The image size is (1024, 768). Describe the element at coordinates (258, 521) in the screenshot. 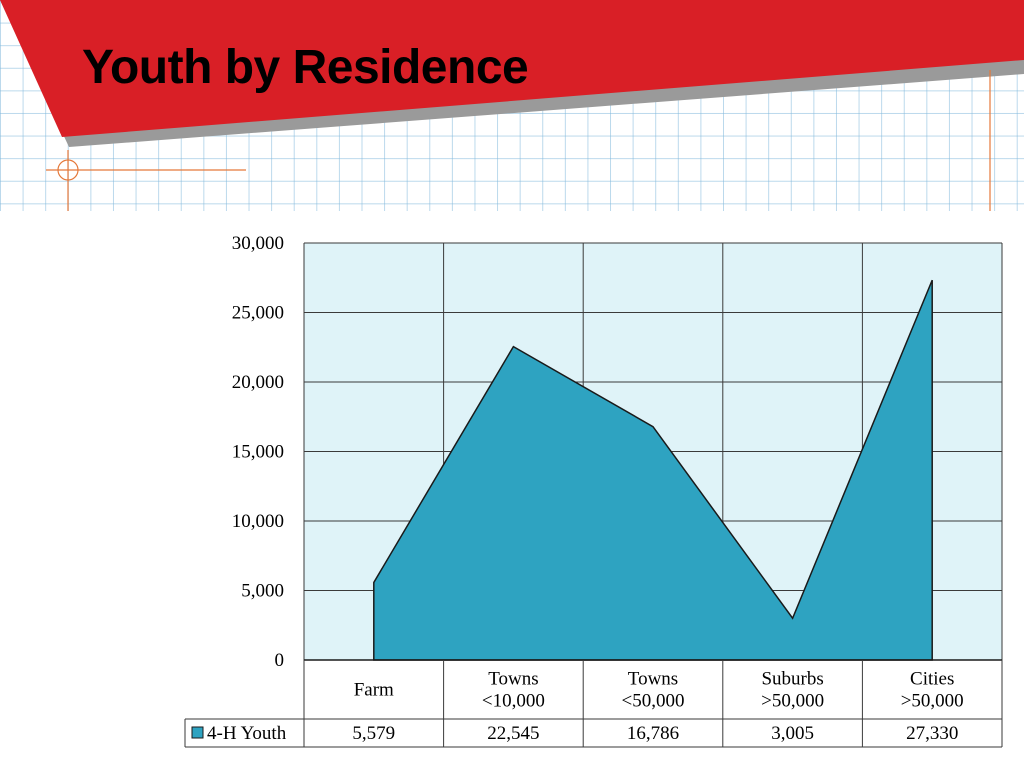

I see `y-tick-label: 10,000` at that location.